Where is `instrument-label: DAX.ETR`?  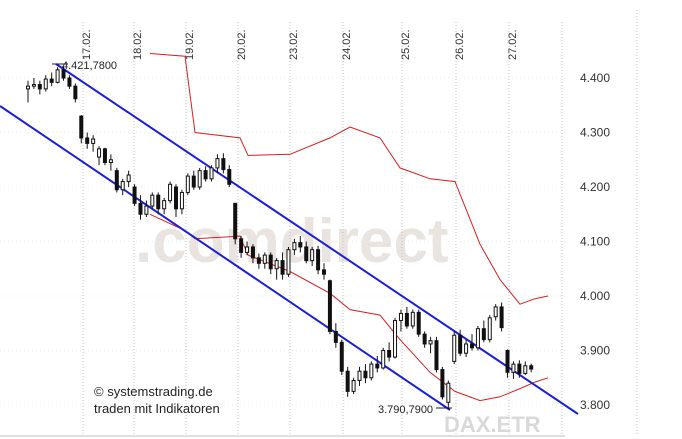
instrument-label: DAX.ETR is located at coordinates (492, 424).